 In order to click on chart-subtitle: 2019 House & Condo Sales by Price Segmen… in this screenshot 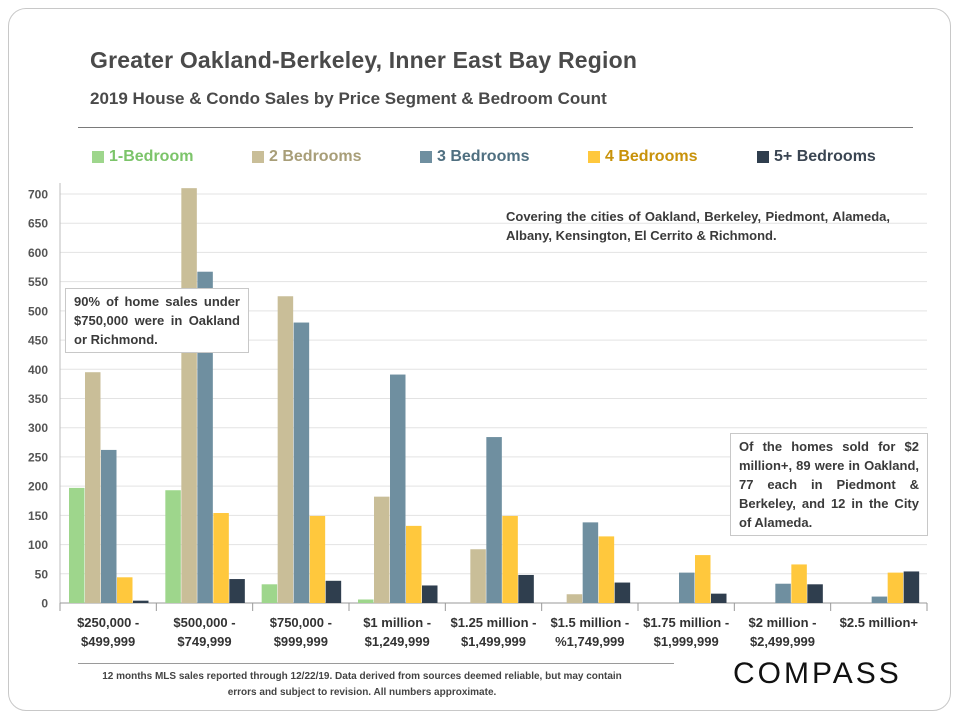, I will do `click(348, 98)`.